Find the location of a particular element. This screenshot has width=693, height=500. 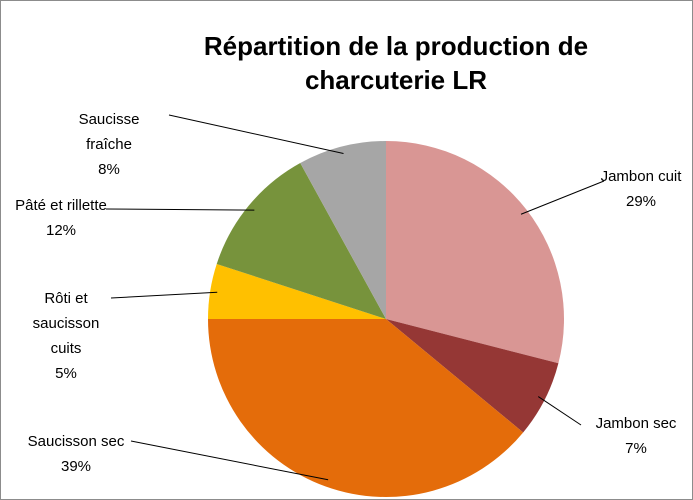

category-label: Saucisson sec is located at coordinates (76, 441).